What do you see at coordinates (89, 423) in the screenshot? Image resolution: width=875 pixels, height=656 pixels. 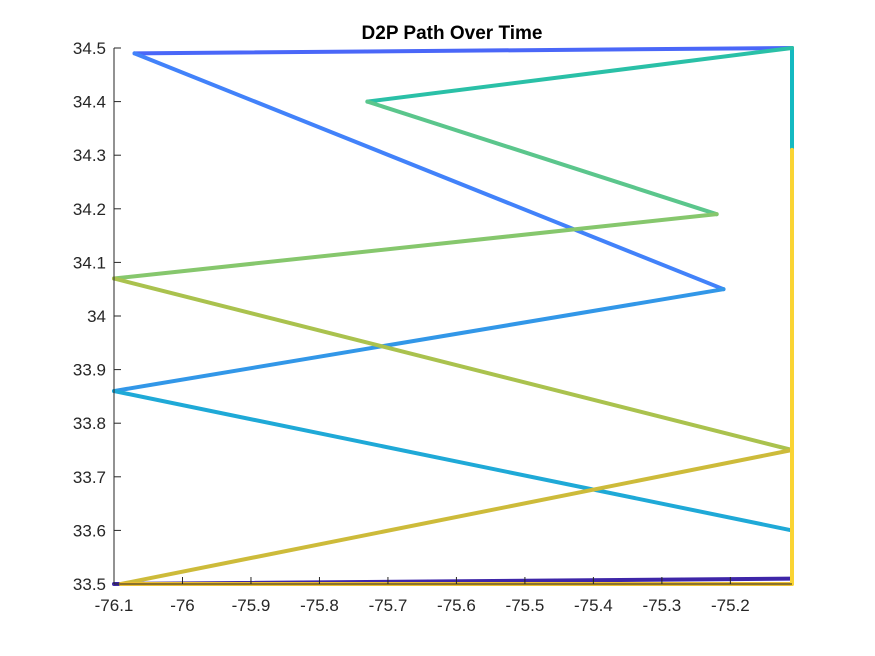 I see `y-tick-label: 33.8` at bounding box center [89, 423].